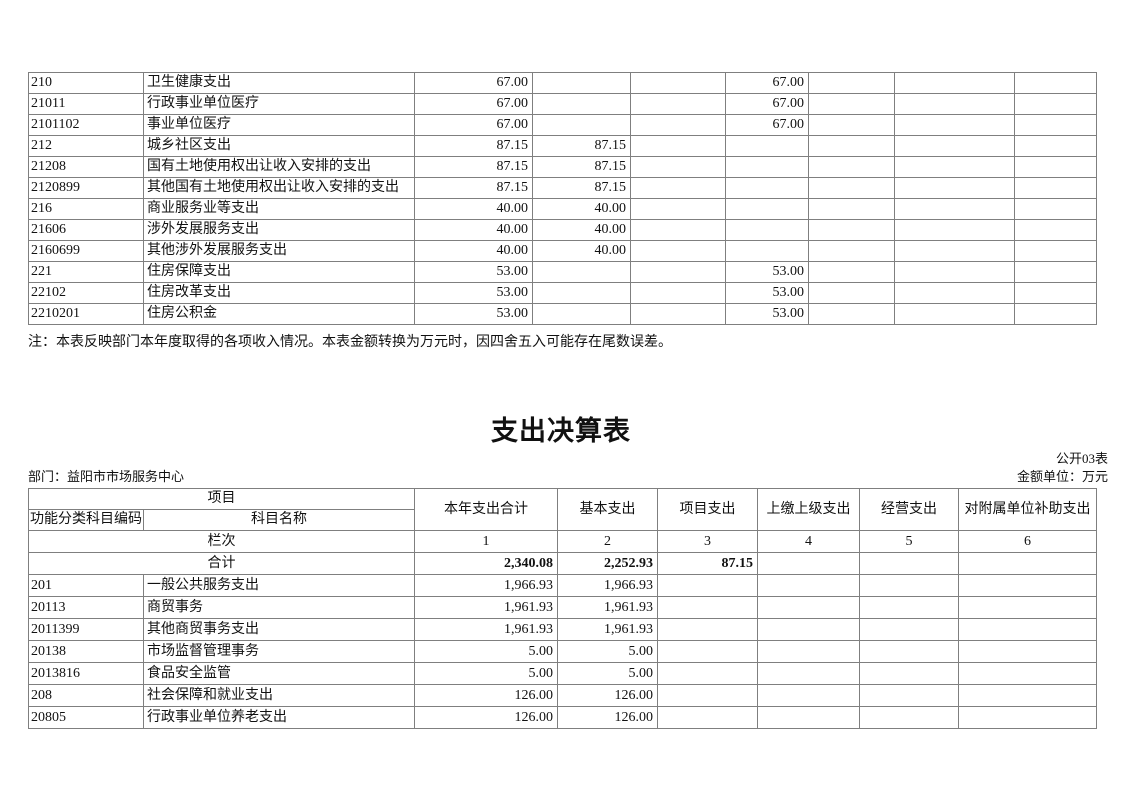 This screenshot has height=793, width=1122. Describe the element at coordinates (607, 717) in the screenshot. I see `amount-cell: 126.00` at that location.